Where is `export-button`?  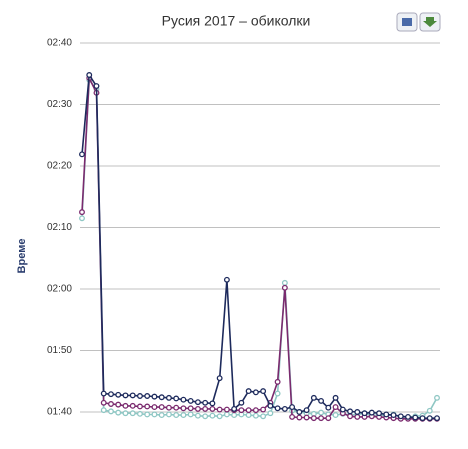
export-button is located at coordinates (430, 22).